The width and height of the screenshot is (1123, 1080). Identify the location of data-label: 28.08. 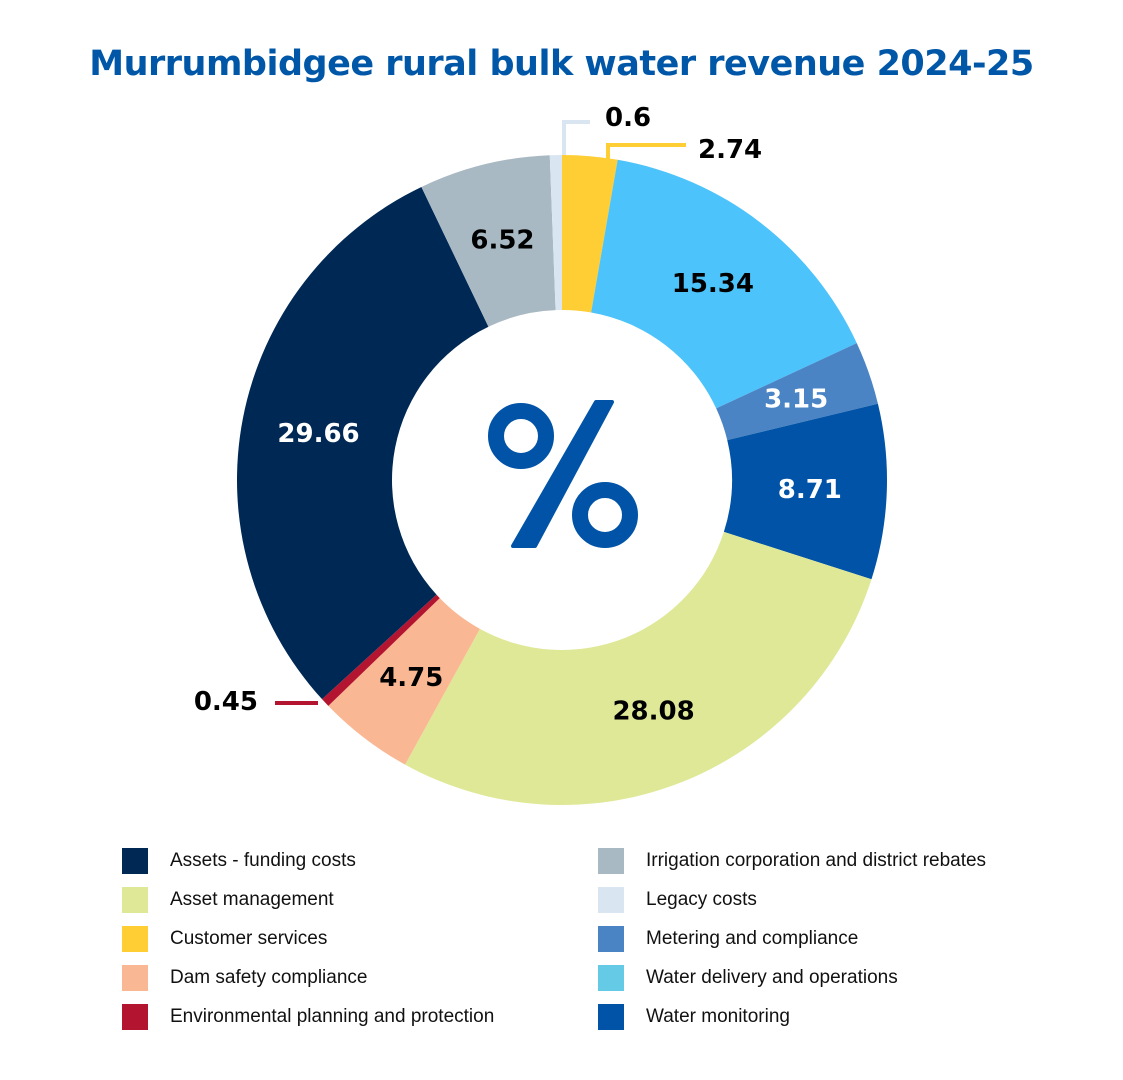
(653, 711).